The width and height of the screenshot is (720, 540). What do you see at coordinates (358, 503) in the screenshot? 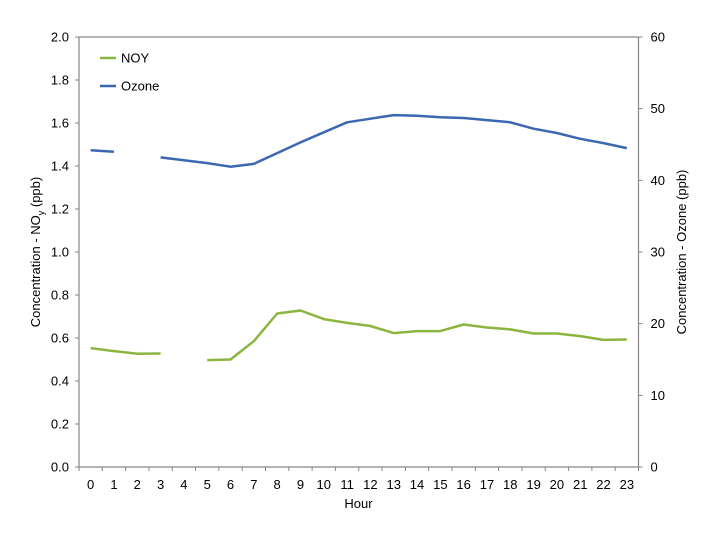
I see `x-axis-title: Hour` at bounding box center [358, 503].